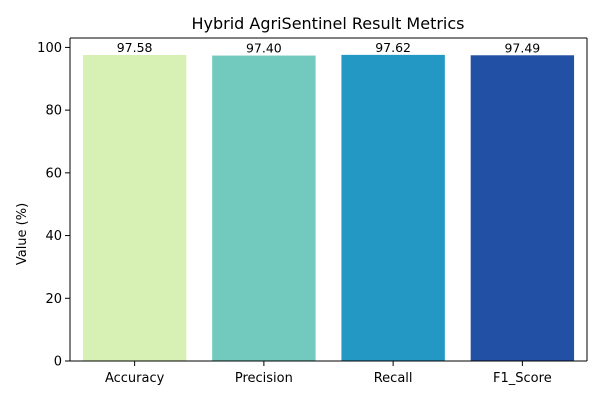 Image resolution: width=600 pixels, height=400 pixels. What do you see at coordinates (135, 47) in the screenshot?
I see `data-label: 97.58` at bounding box center [135, 47].